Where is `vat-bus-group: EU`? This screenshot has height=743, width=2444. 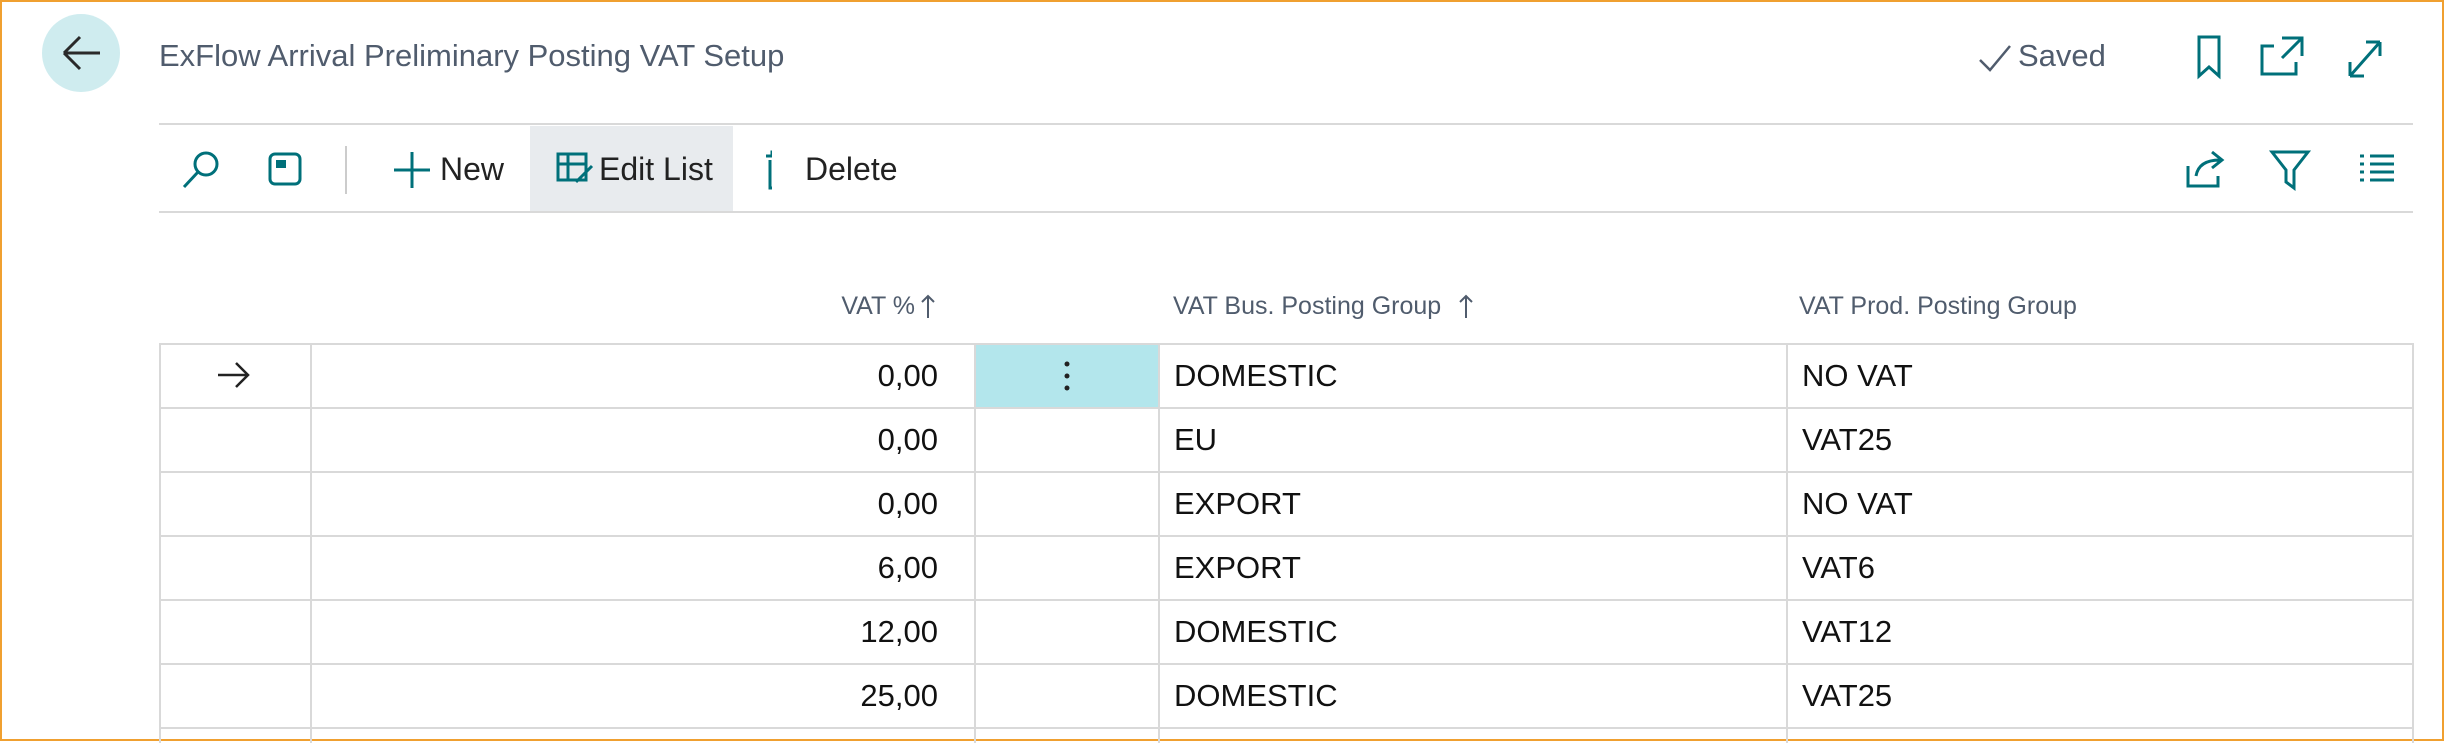 vat-bus-group: EU is located at coordinates (1196, 439).